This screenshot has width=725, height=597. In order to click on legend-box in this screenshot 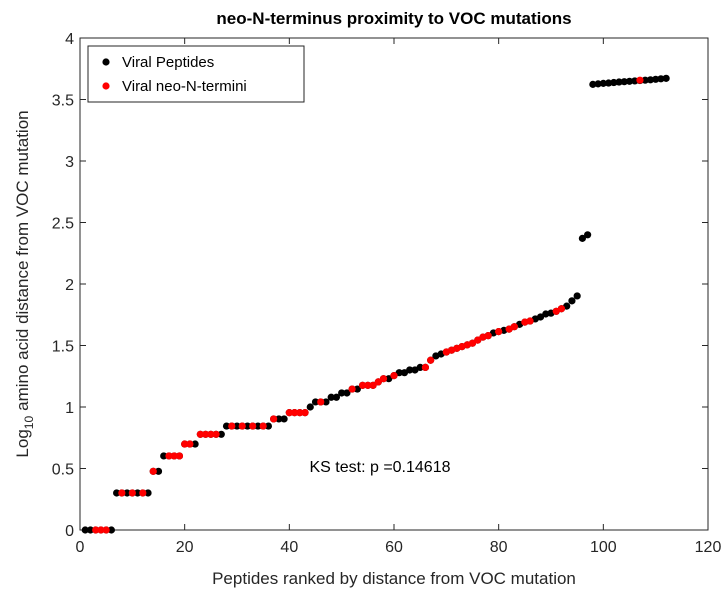, I will do `click(196, 74)`.